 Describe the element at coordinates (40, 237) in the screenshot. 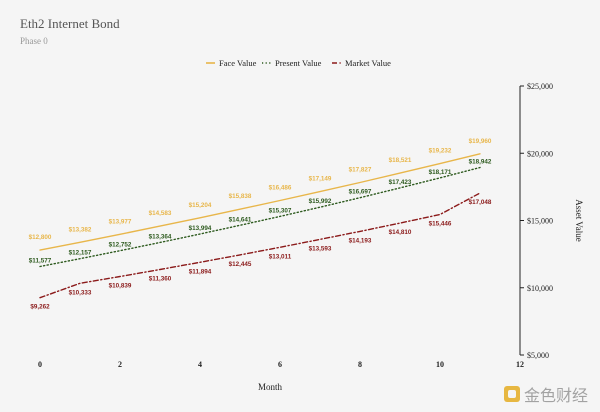

I see `data-label: $12,800` at that location.